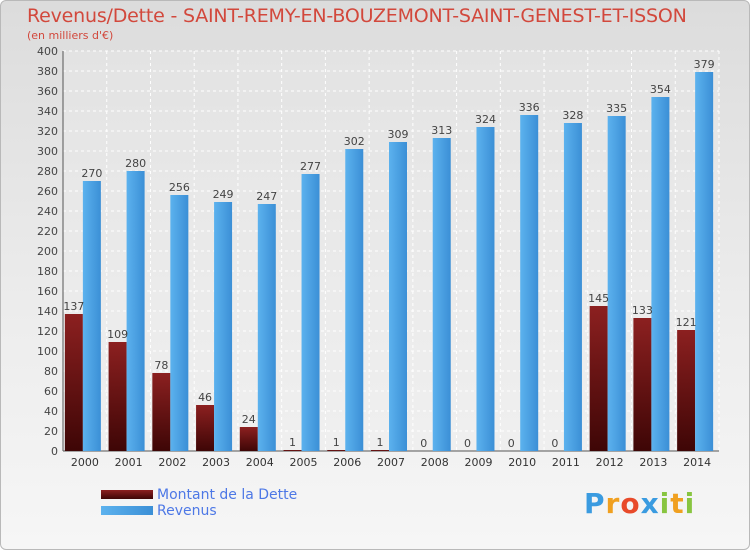 The width and height of the screenshot is (750, 550). Describe the element at coordinates (398, 134) in the screenshot. I see `data-label-revenus: 309` at that location.